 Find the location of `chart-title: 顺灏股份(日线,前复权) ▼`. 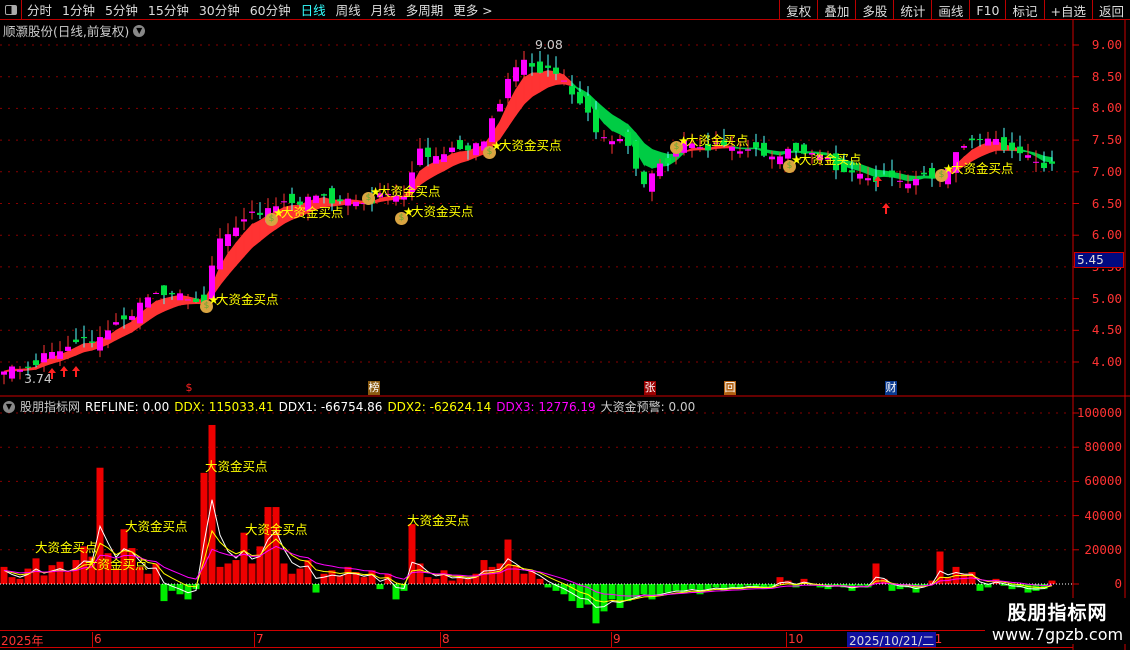

chart-title: 顺灏股份(日线,前复权) ▼ is located at coordinates (74, 30).